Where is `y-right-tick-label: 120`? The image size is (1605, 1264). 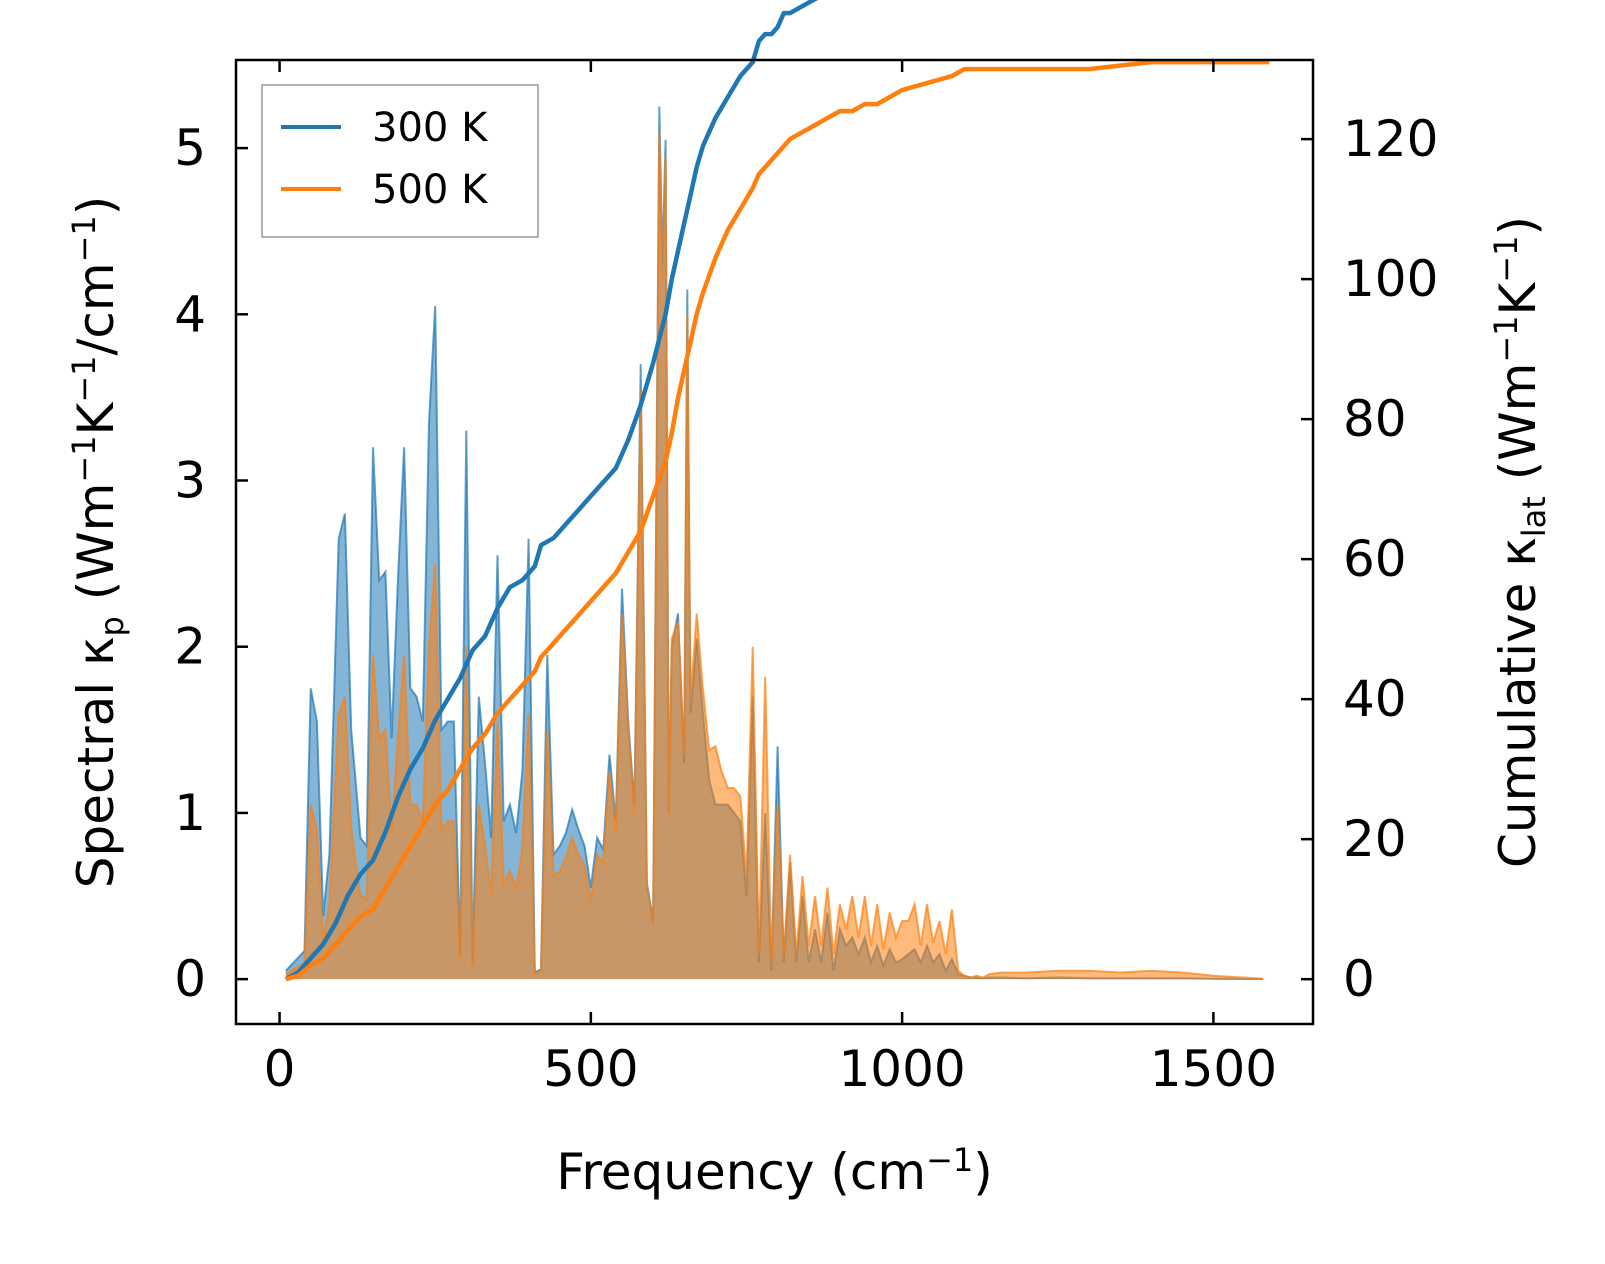
y-right-tick-label: 120 is located at coordinates (1390, 139).